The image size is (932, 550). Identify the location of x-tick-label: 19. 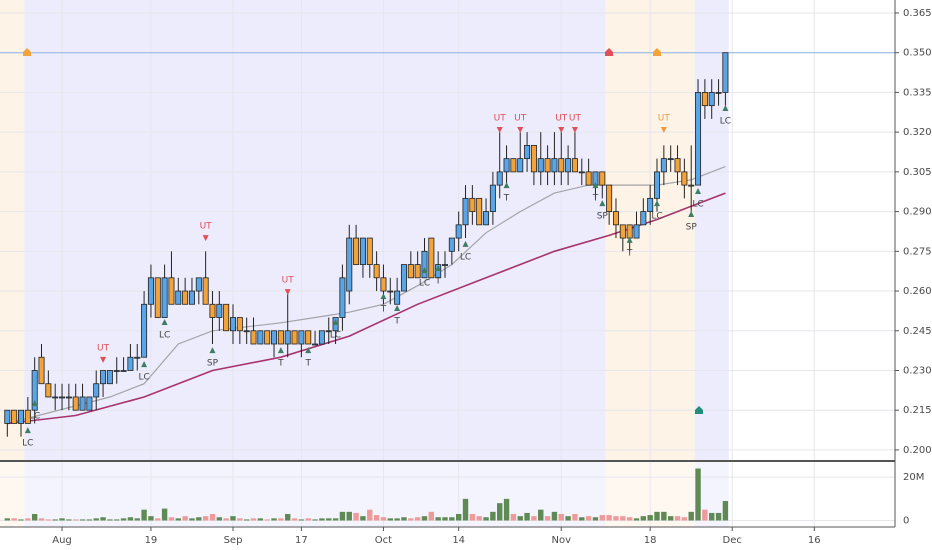
(151, 540).